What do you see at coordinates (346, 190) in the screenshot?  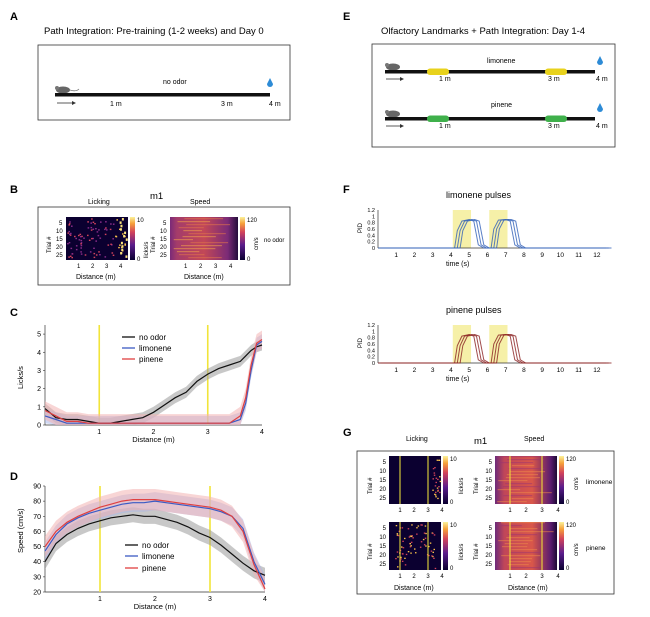 I see `panel-label-f: F` at bounding box center [346, 190].